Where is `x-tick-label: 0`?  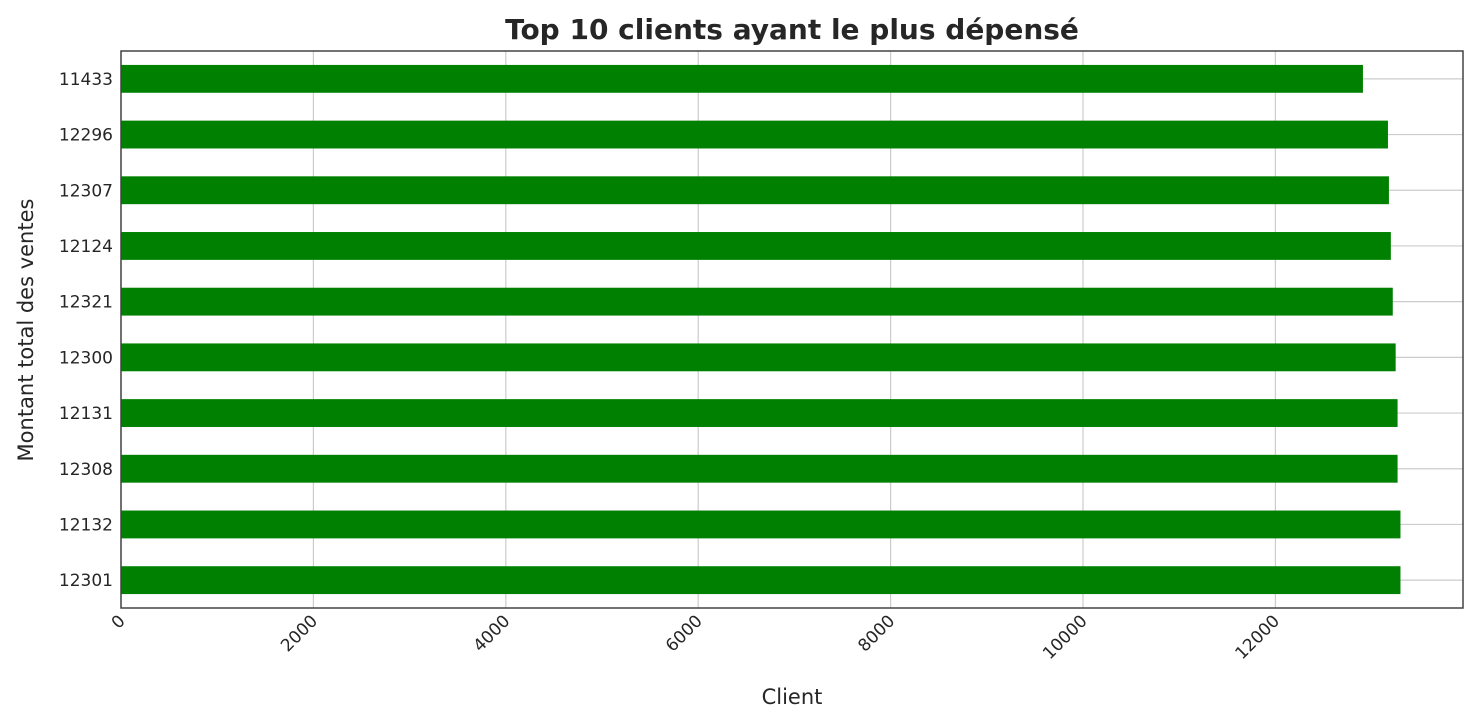 x-tick-label: 0 is located at coordinates (119, 622).